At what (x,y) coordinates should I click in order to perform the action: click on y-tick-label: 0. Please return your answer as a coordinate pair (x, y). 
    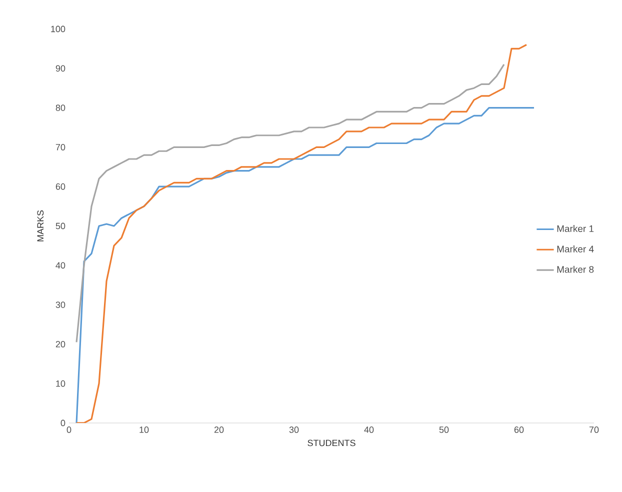
    Looking at the image, I should click on (63, 423).